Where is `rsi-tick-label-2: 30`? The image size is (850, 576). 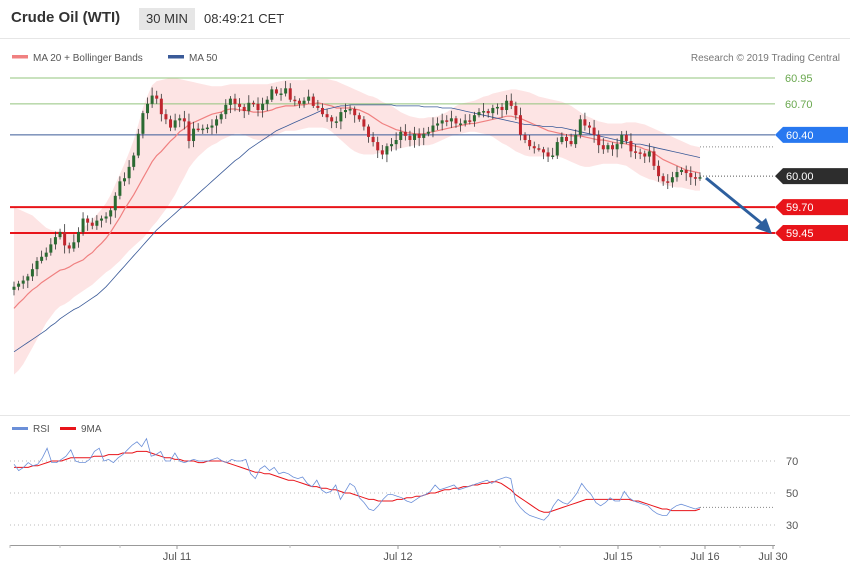 rsi-tick-label-2: 30 is located at coordinates (792, 526).